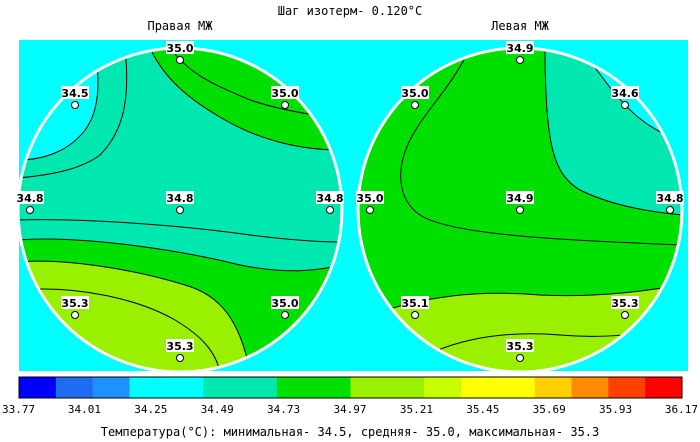  Describe the element at coordinates (350, 11) in the screenshot. I see `chart-title: Шаг изотерм- 0.120°С` at that location.